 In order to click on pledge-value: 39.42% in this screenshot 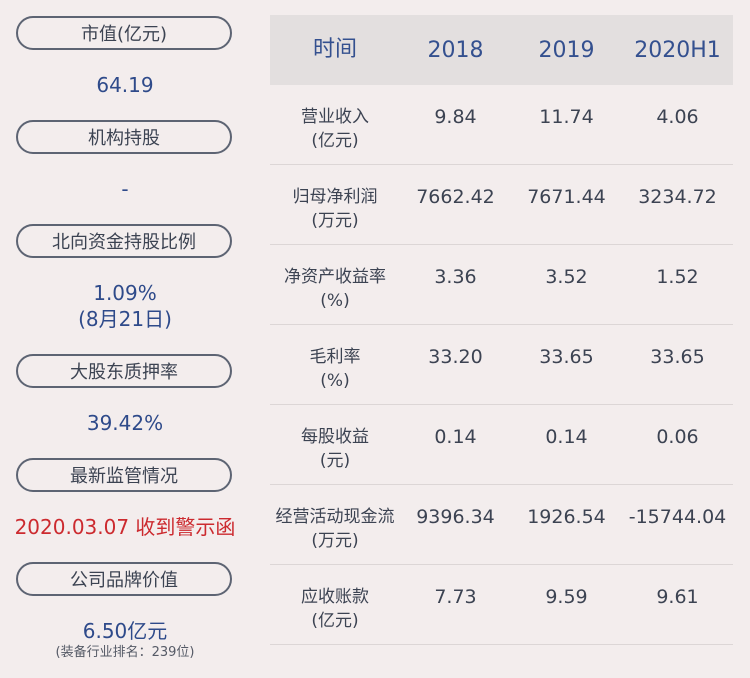, I will do `click(125, 423)`.